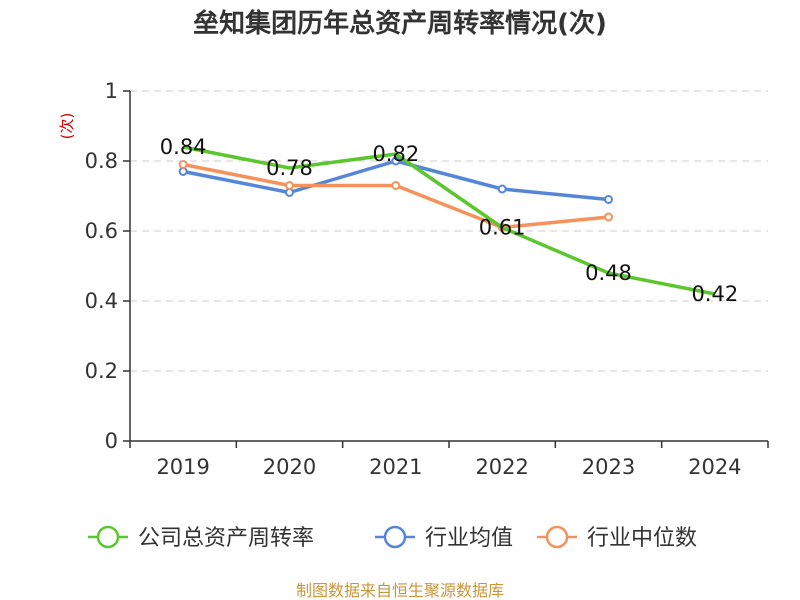  What do you see at coordinates (111, 91) in the screenshot?
I see `y-tick-label: 1` at bounding box center [111, 91].